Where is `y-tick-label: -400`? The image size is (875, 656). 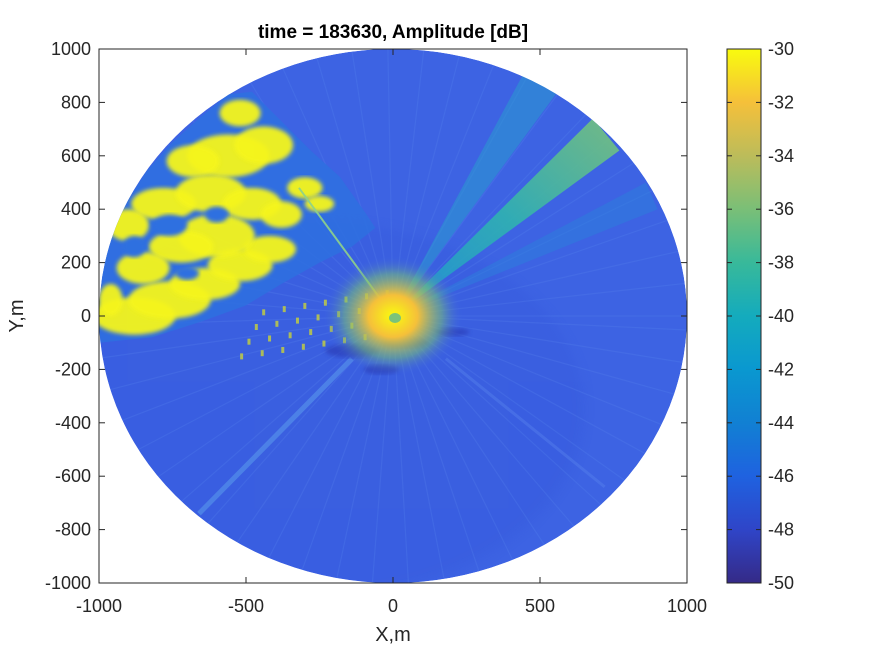 y-tick-label: -400 is located at coordinates (73, 423).